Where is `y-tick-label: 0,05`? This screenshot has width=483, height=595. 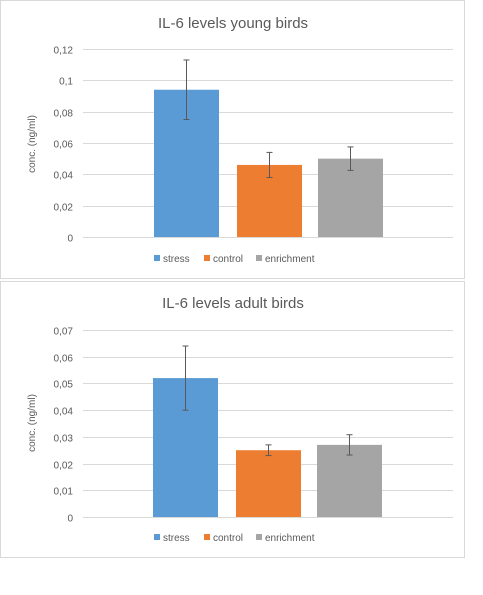 y-tick-label: 0,05 is located at coordinates (64, 385).